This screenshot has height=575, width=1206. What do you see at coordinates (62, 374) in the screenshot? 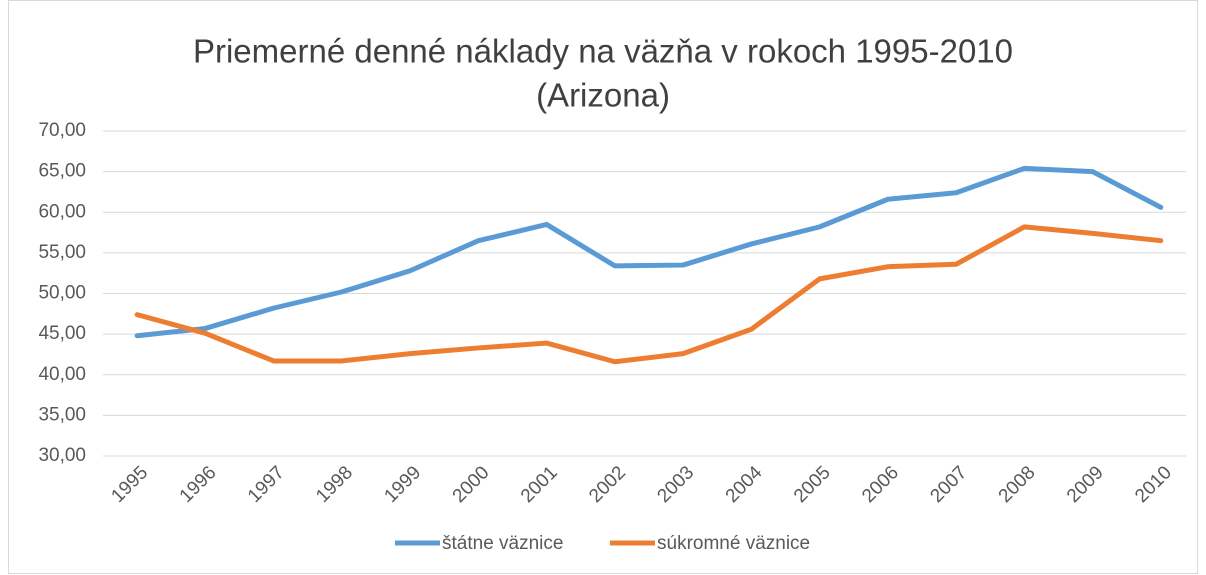
I see `y-tick-label: 40,00` at bounding box center [62, 374].